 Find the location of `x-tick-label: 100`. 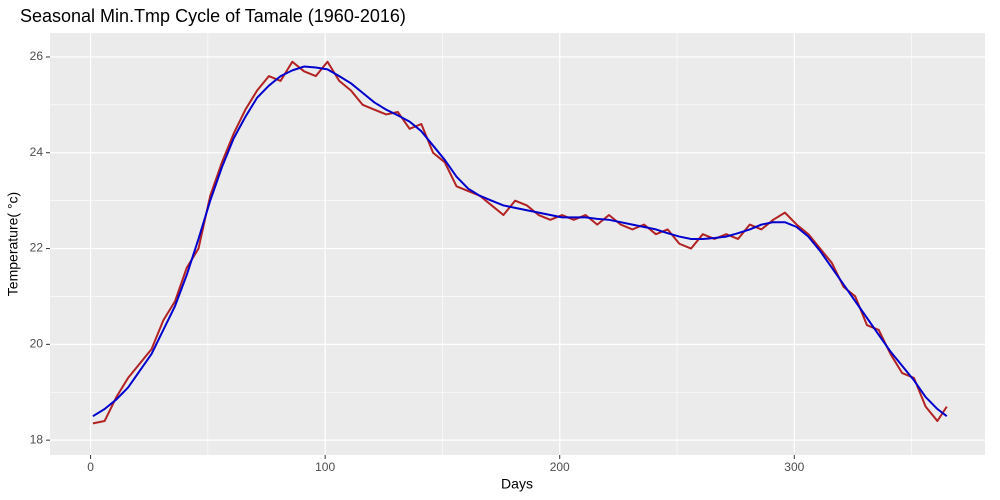

x-tick-label: 100 is located at coordinates (325, 467).